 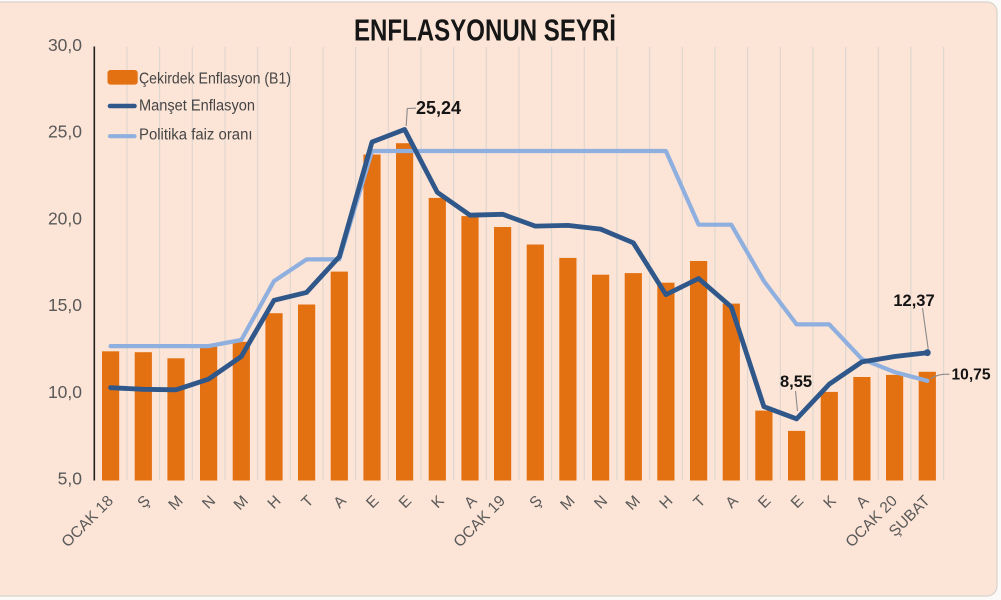 What do you see at coordinates (913, 301) in the screenshot?
I see `svg-text: 12,37` at bounding box center [913, 301].